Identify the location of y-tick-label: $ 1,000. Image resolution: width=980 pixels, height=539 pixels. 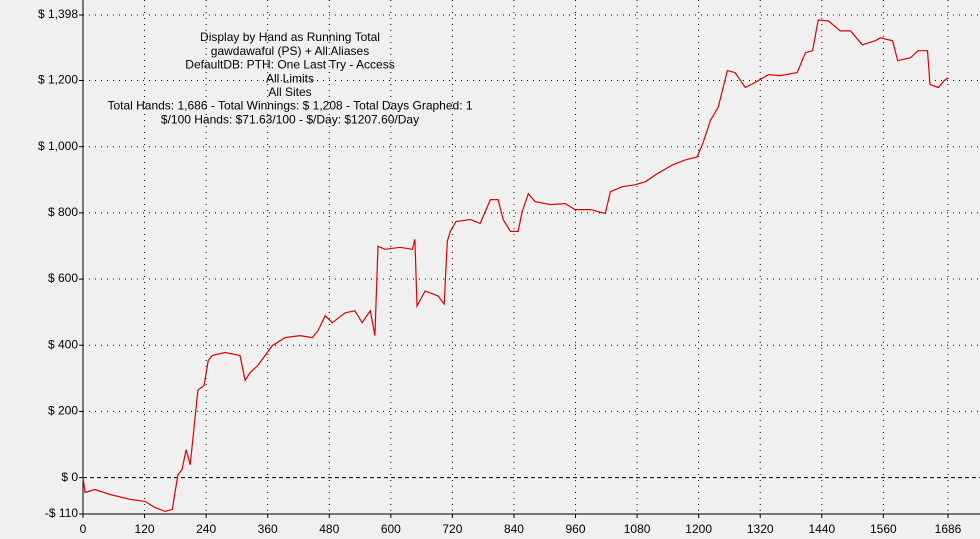
(58, 146).